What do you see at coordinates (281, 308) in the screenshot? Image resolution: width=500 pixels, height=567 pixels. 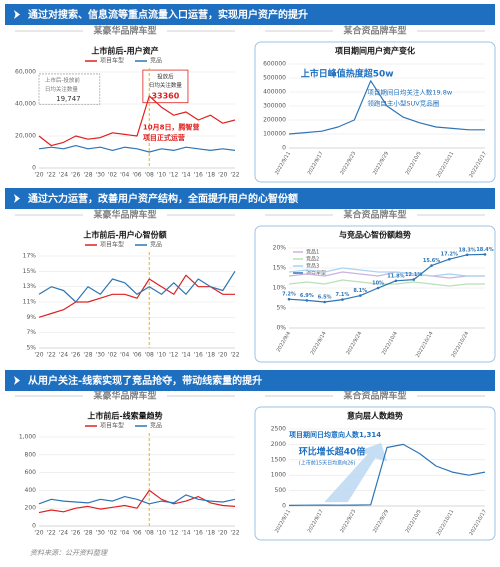 I see `y-tick-label: 5%` at bounding box center [281, 308].